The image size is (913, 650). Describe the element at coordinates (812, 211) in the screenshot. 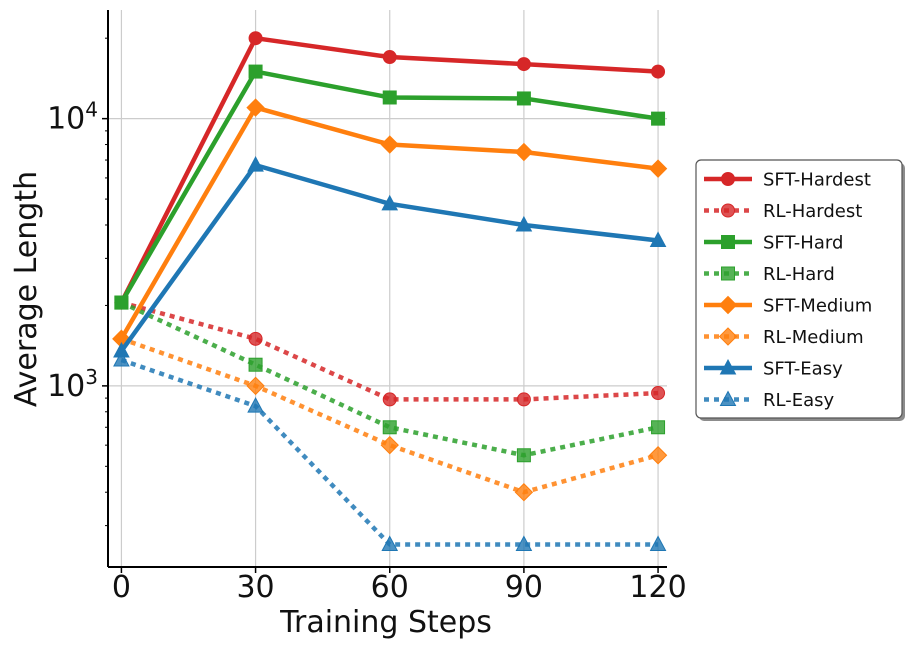

I see `legend-label: RL-Hardest` at that location.